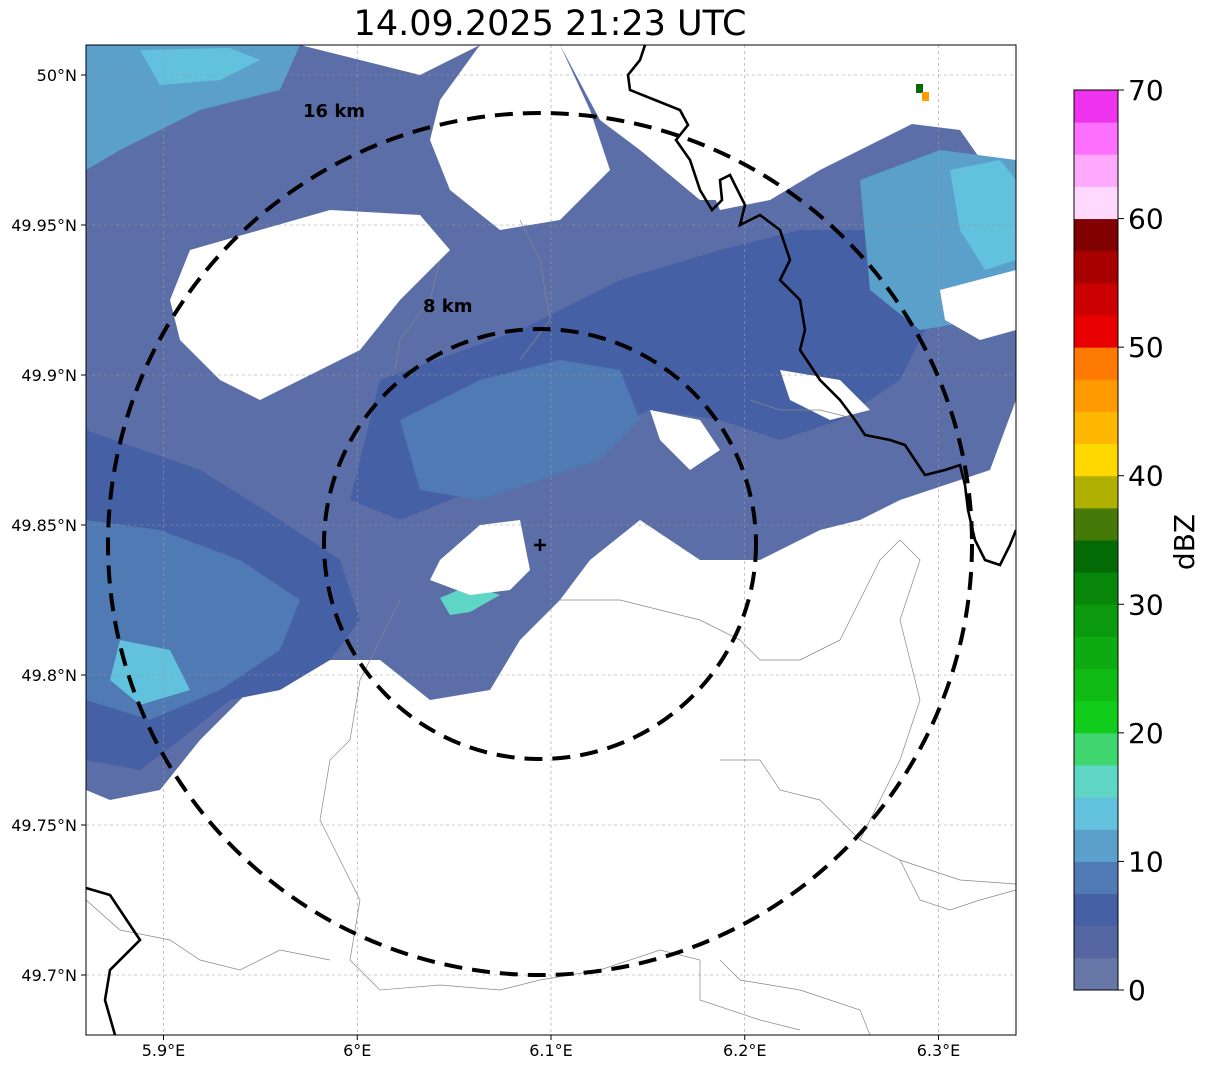 The image size is (1207, 1069). What do you see at coordinates (1146, 347) in the screenshot?
I see `colorbar-tick-label: 50` at bounding box center [1146, 347].